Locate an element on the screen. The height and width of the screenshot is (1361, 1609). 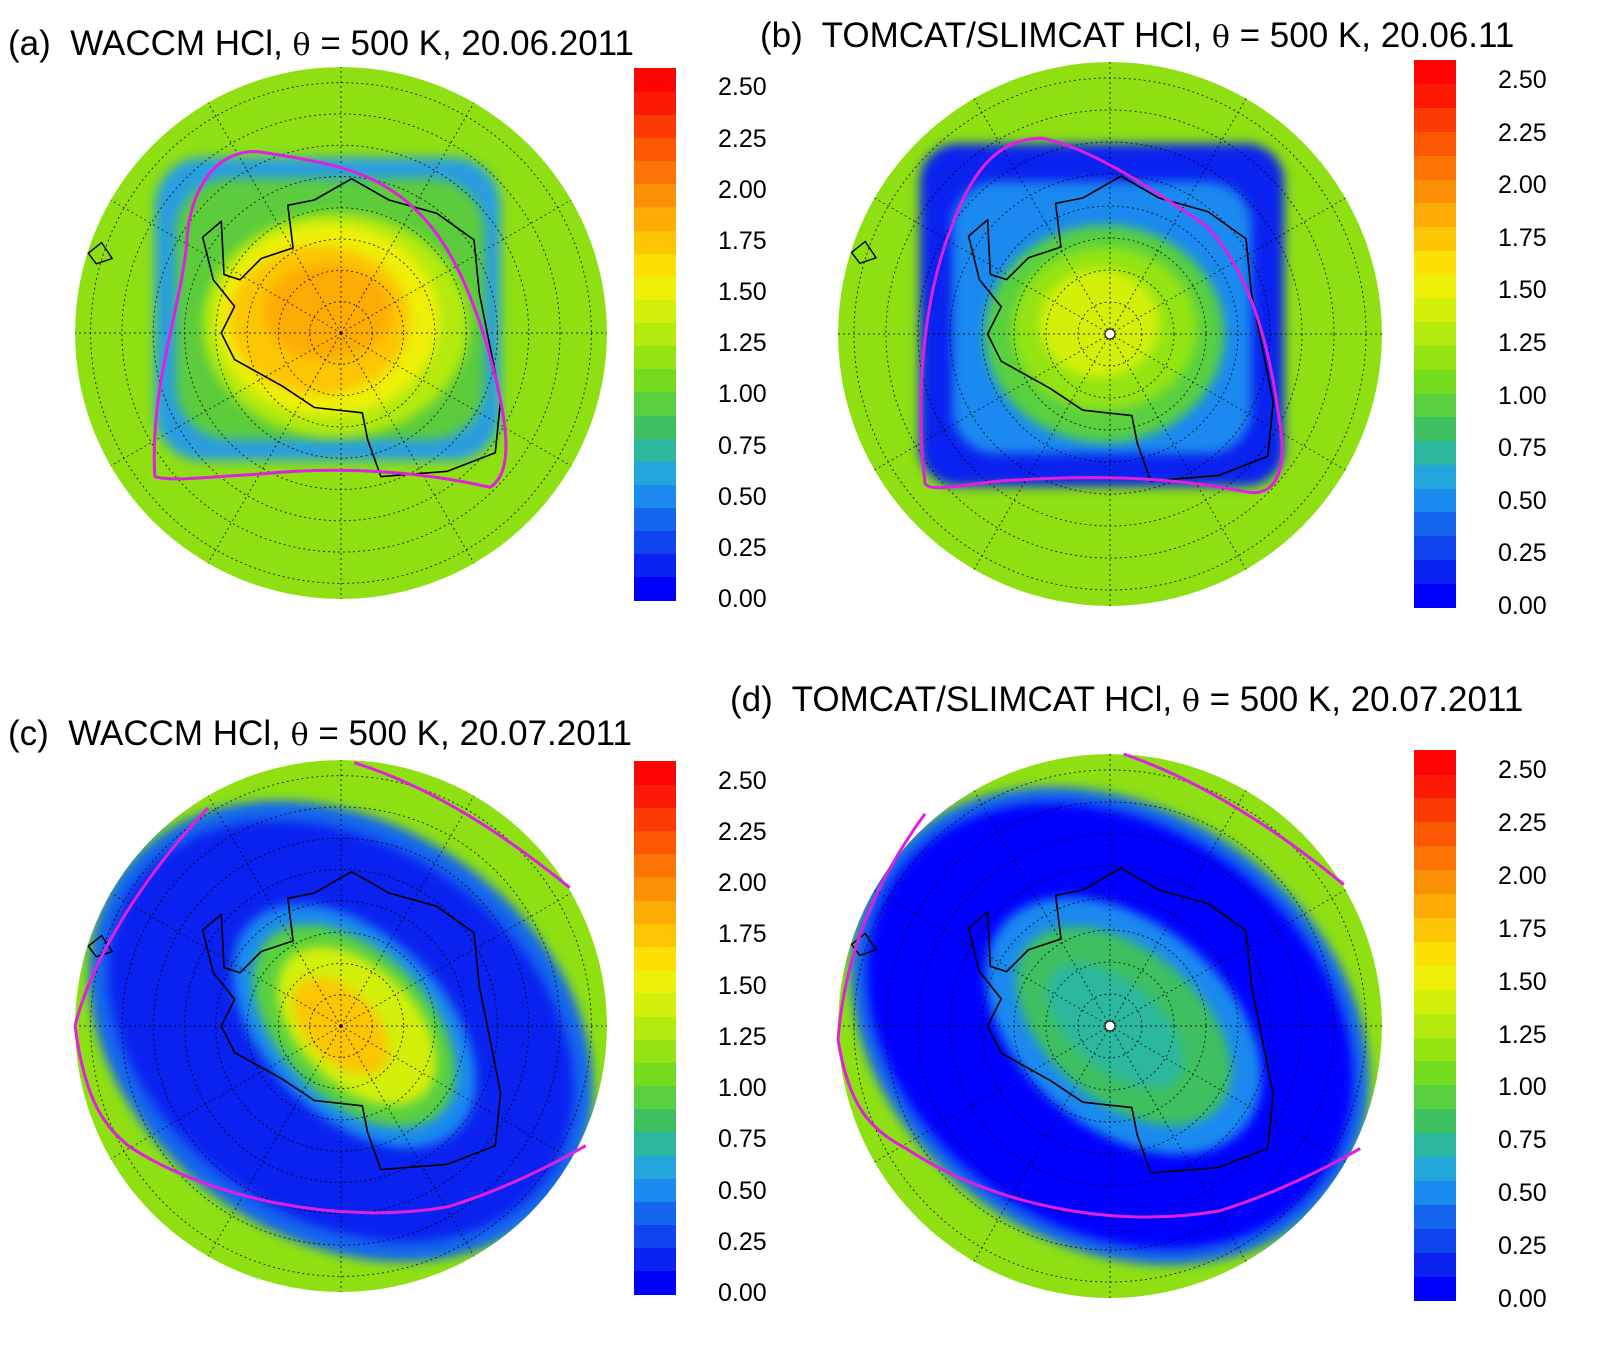
panel-label: (d) is located at coordinates (751, 699).